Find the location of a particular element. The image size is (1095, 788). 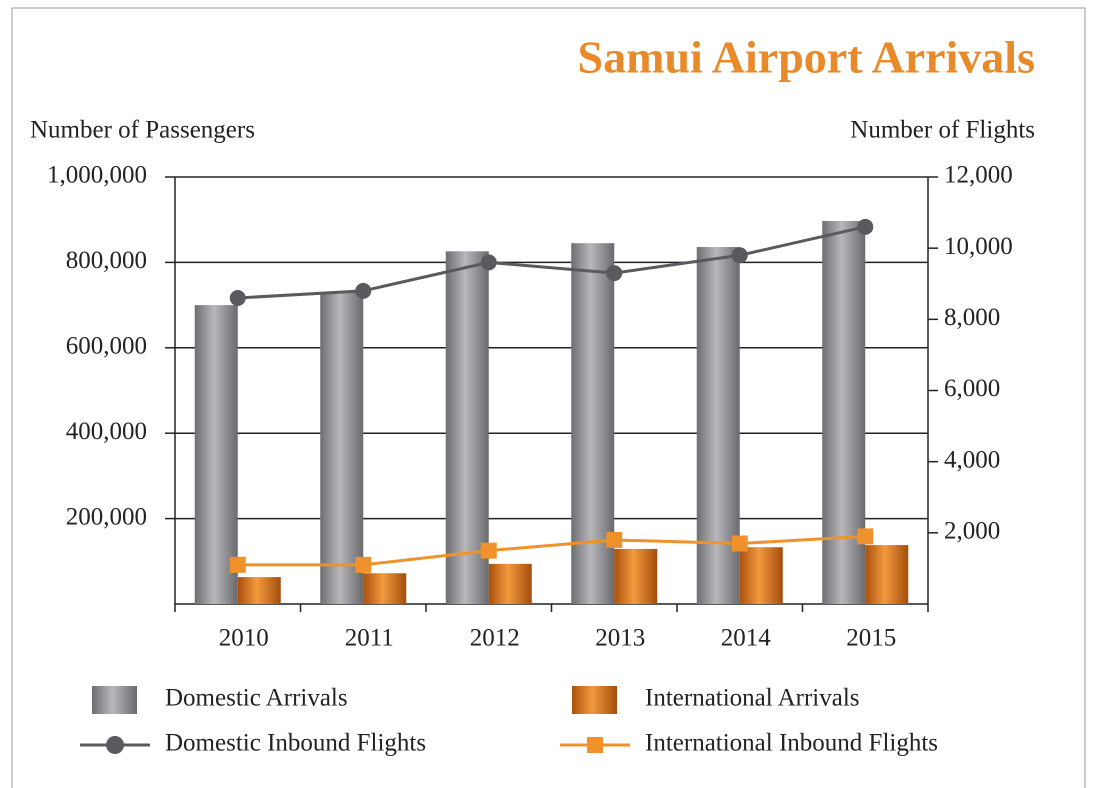

y-axis-label: Number of Passengers is located at coordinates (142, 130).